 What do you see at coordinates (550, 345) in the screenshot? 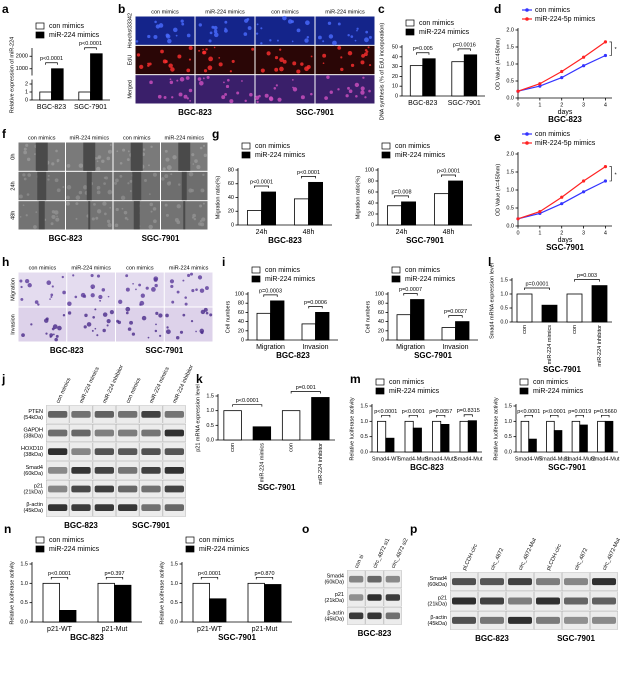
I see `x-tick-label: miR-224 mimics` at bounding box center [550, 345].